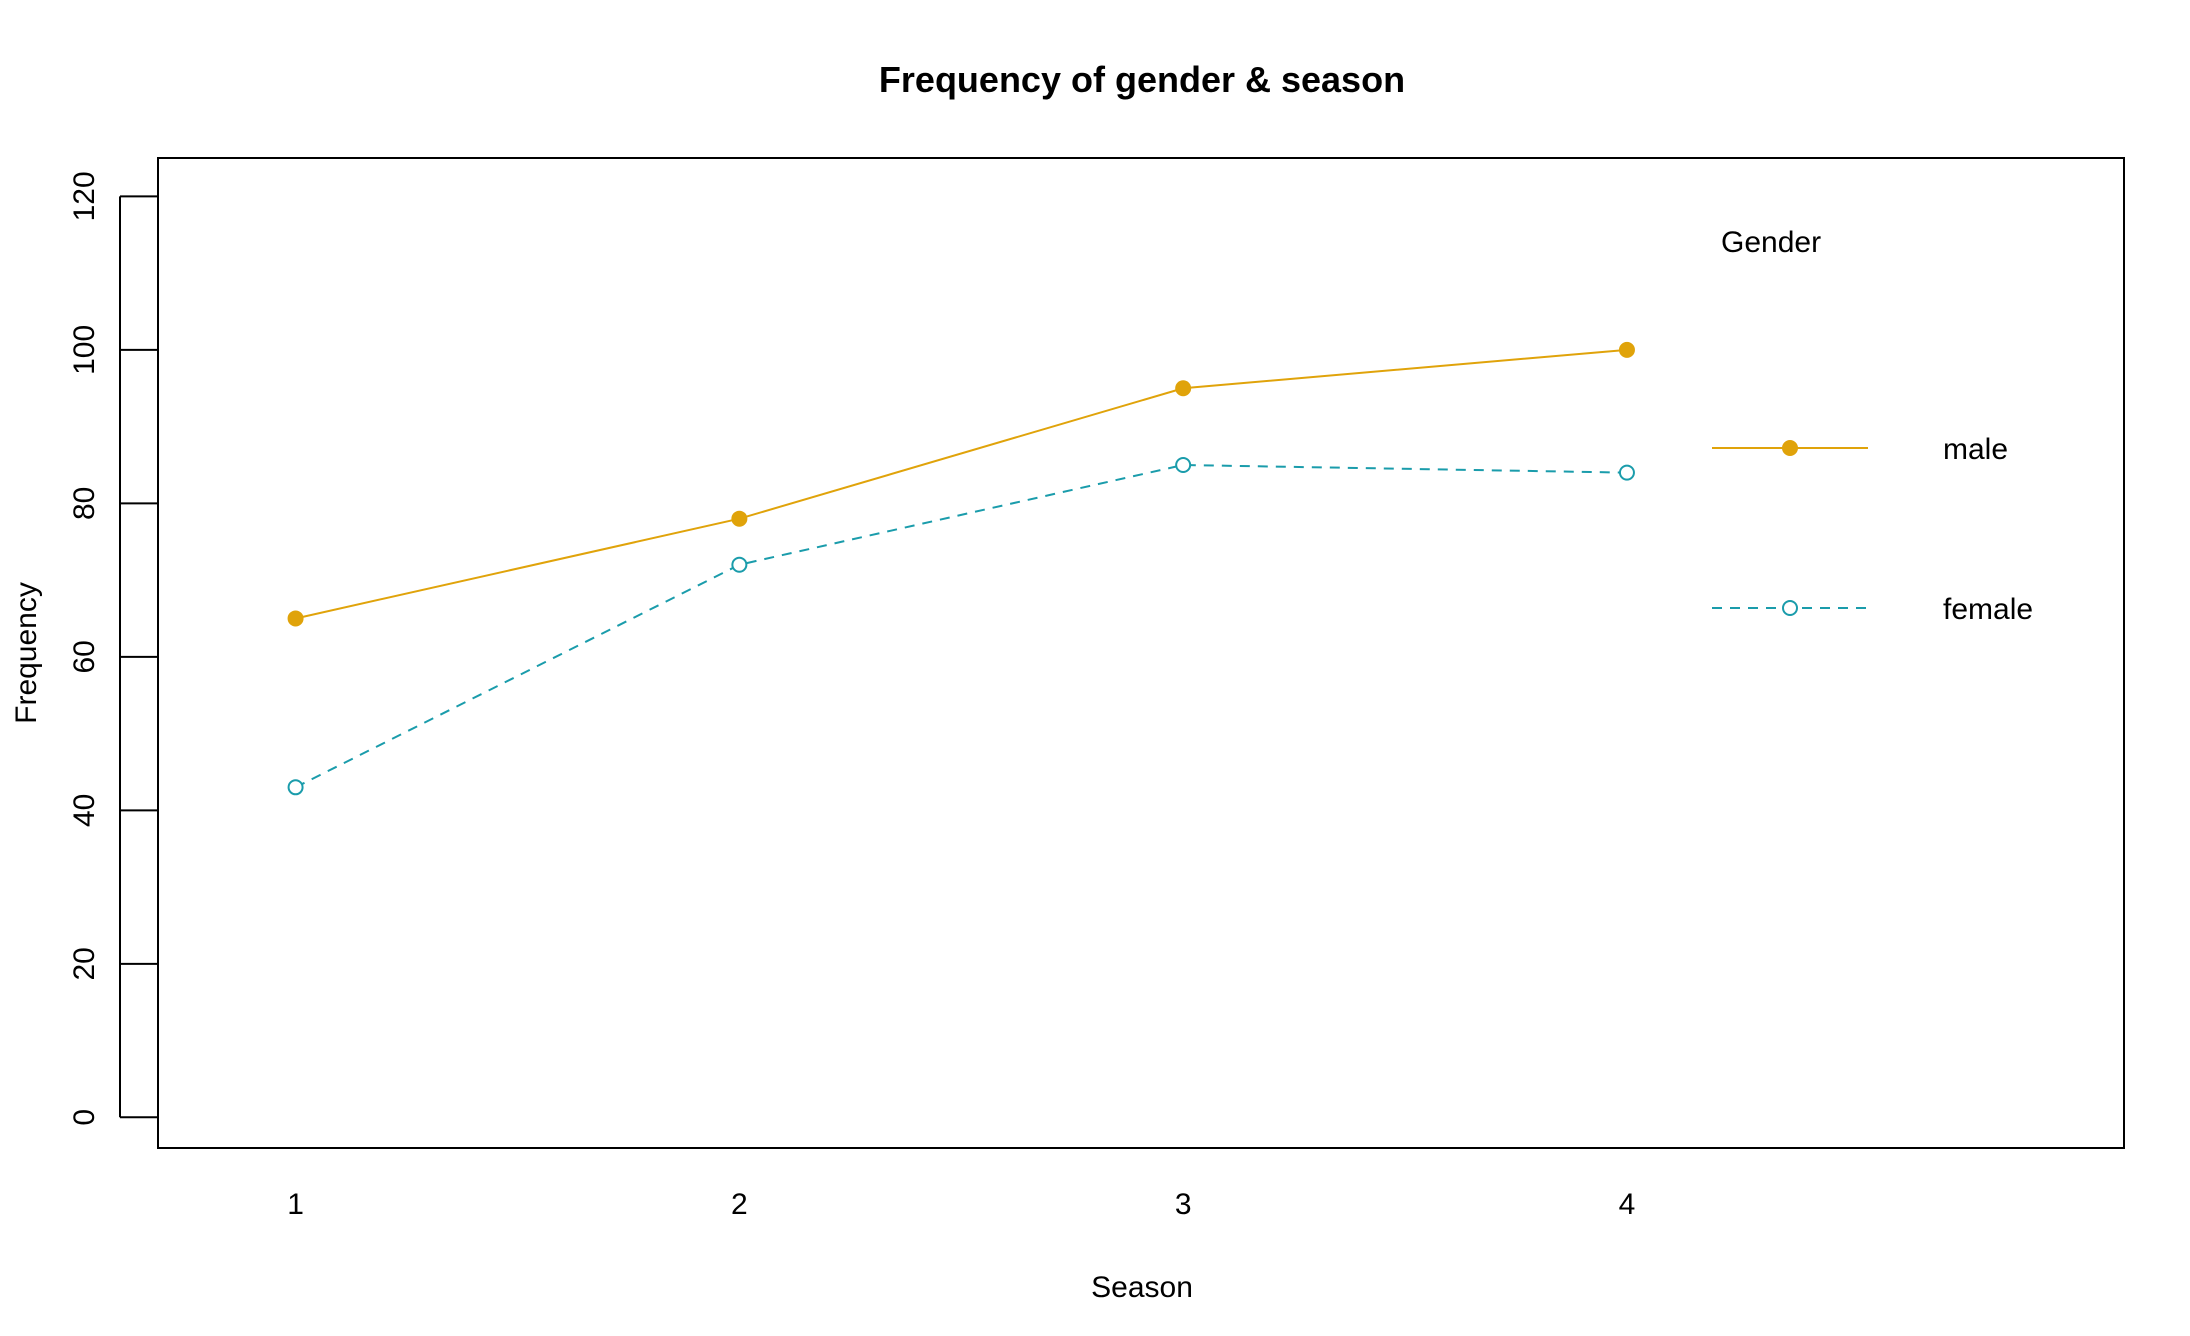  I want to click on x-tick-label: 3, so click(1183, 1204).